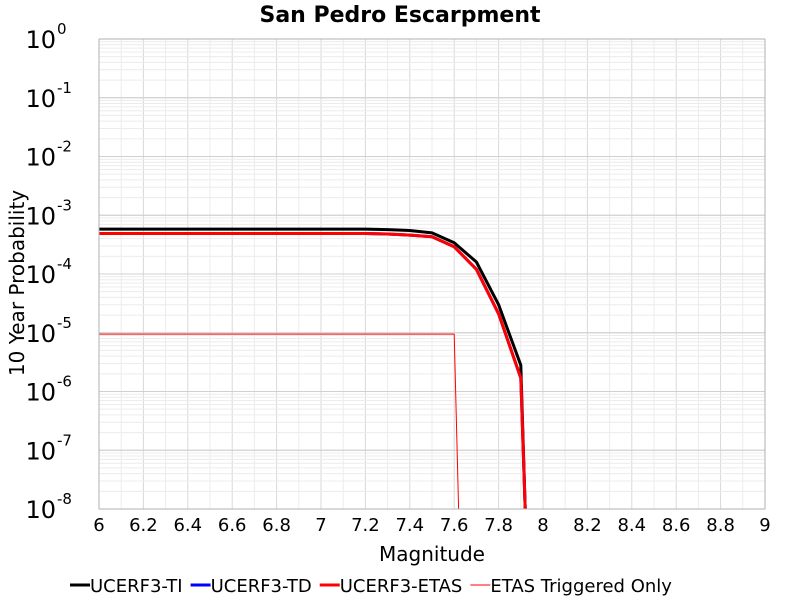 The image size is (800, 600). I want to click on x-tick-label: 6.6, so click(232, 525).